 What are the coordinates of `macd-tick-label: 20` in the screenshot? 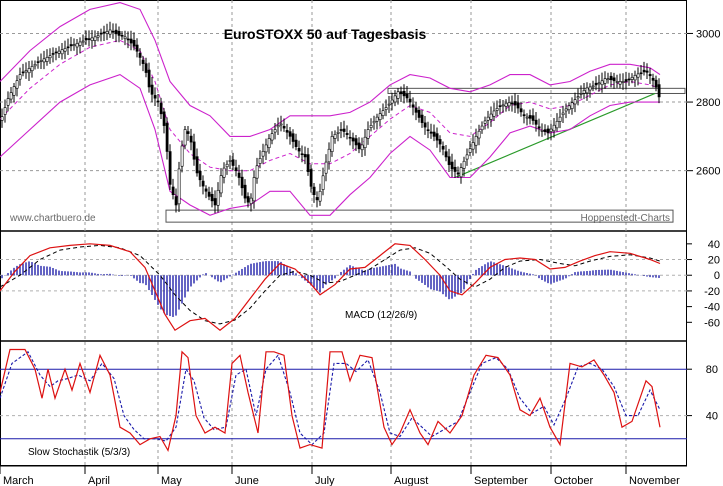 It's located at (714, 261).